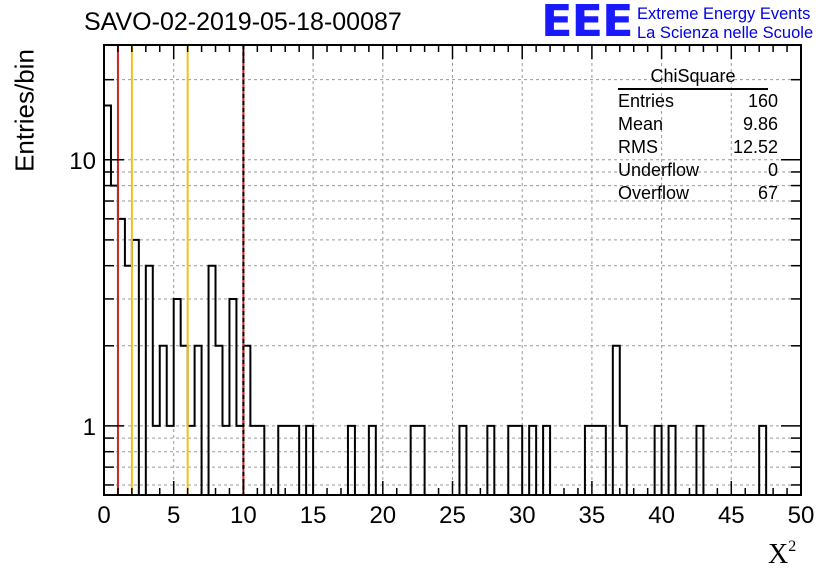 The width and height of the screenshot is (836, 572). What do you see at coordinates (24, 110) in the screenshot?
I see `y-axis-label: Entries/bin` at bounding box center [24, 110].